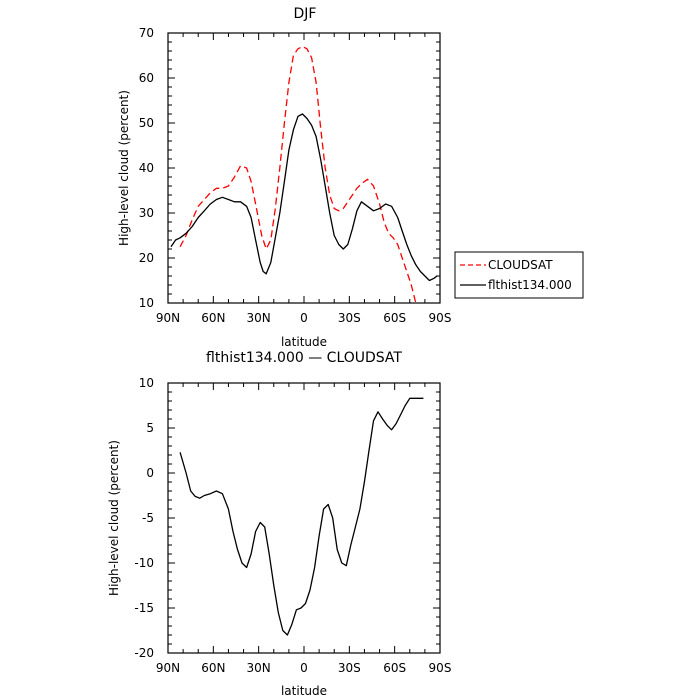 Image resolution: width=700 pixels, height=700 pixels. I want to click on top-x-tick-label: 90S, so click(440, 318).